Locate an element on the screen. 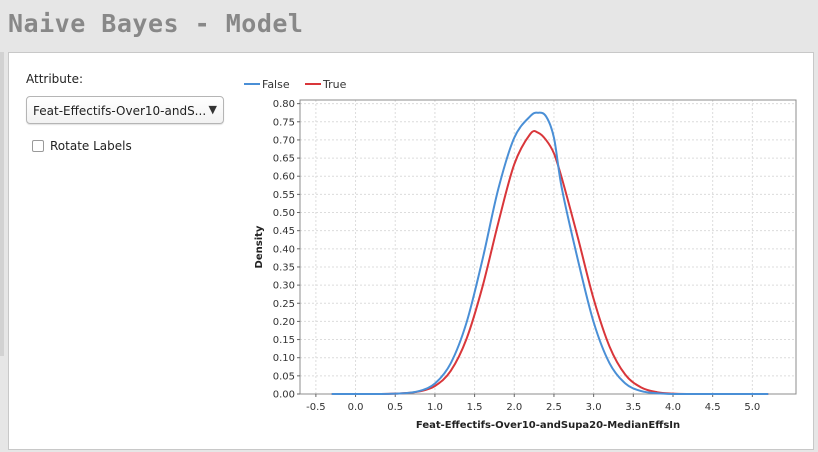  y-tick-label: 0.30 is located at coordinates (284, 286).